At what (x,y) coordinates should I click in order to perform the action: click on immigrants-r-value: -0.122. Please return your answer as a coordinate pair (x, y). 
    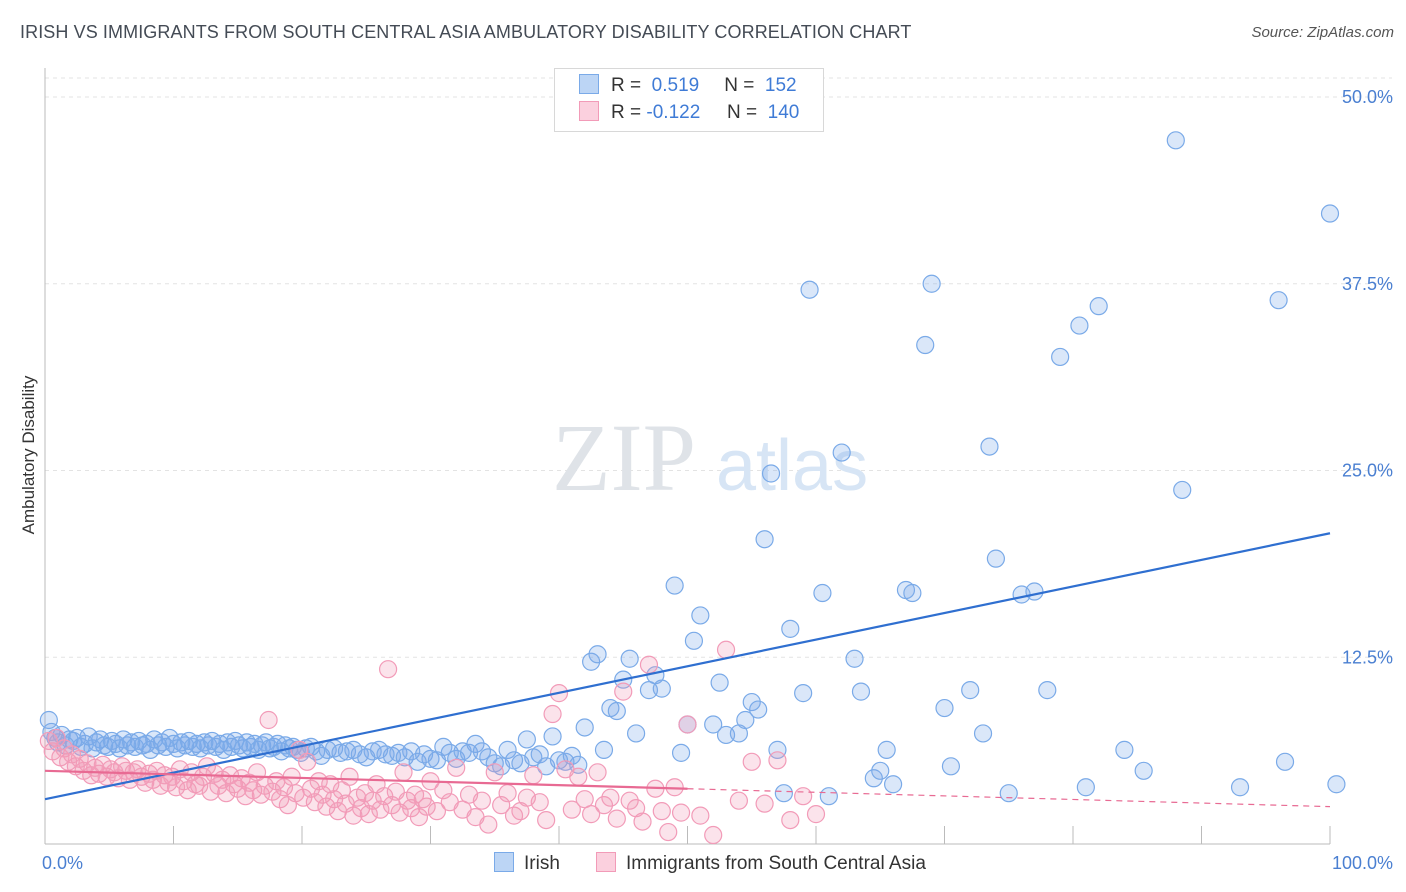
    Looking at the image, I should click on (673, 112).